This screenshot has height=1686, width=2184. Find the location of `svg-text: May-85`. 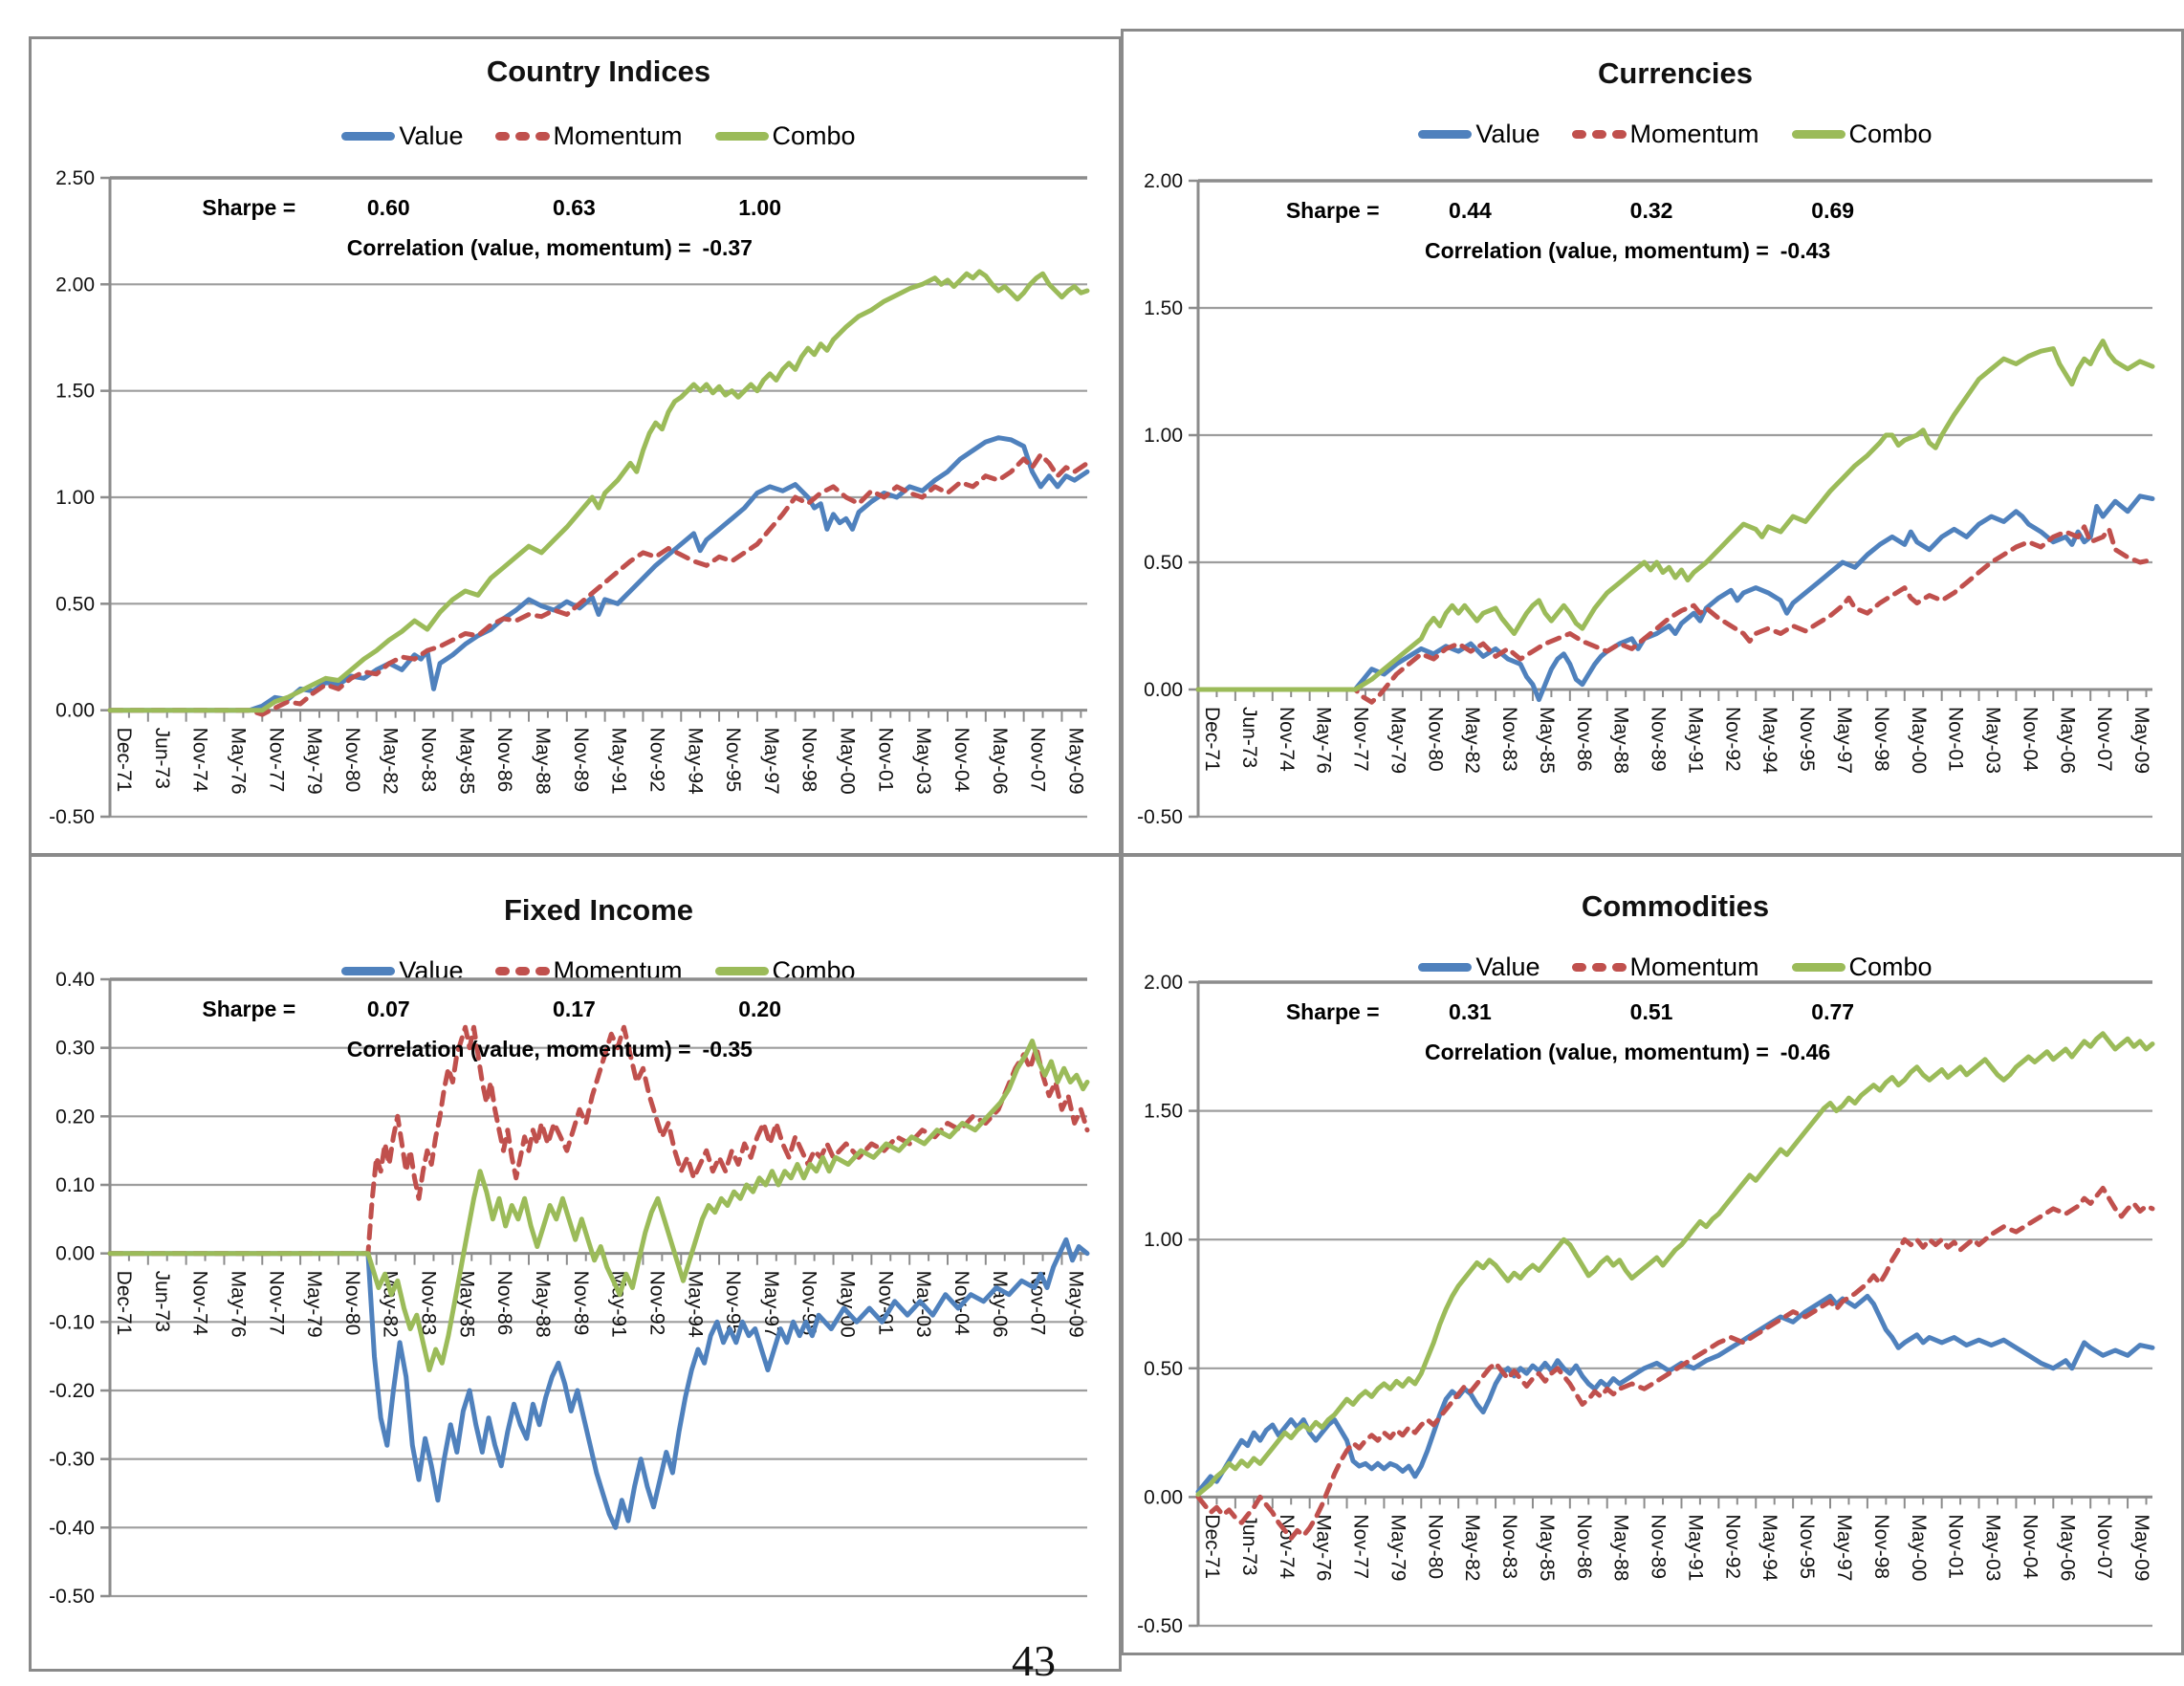

svg-text: May-85 is located at coordinates (1547, 740).